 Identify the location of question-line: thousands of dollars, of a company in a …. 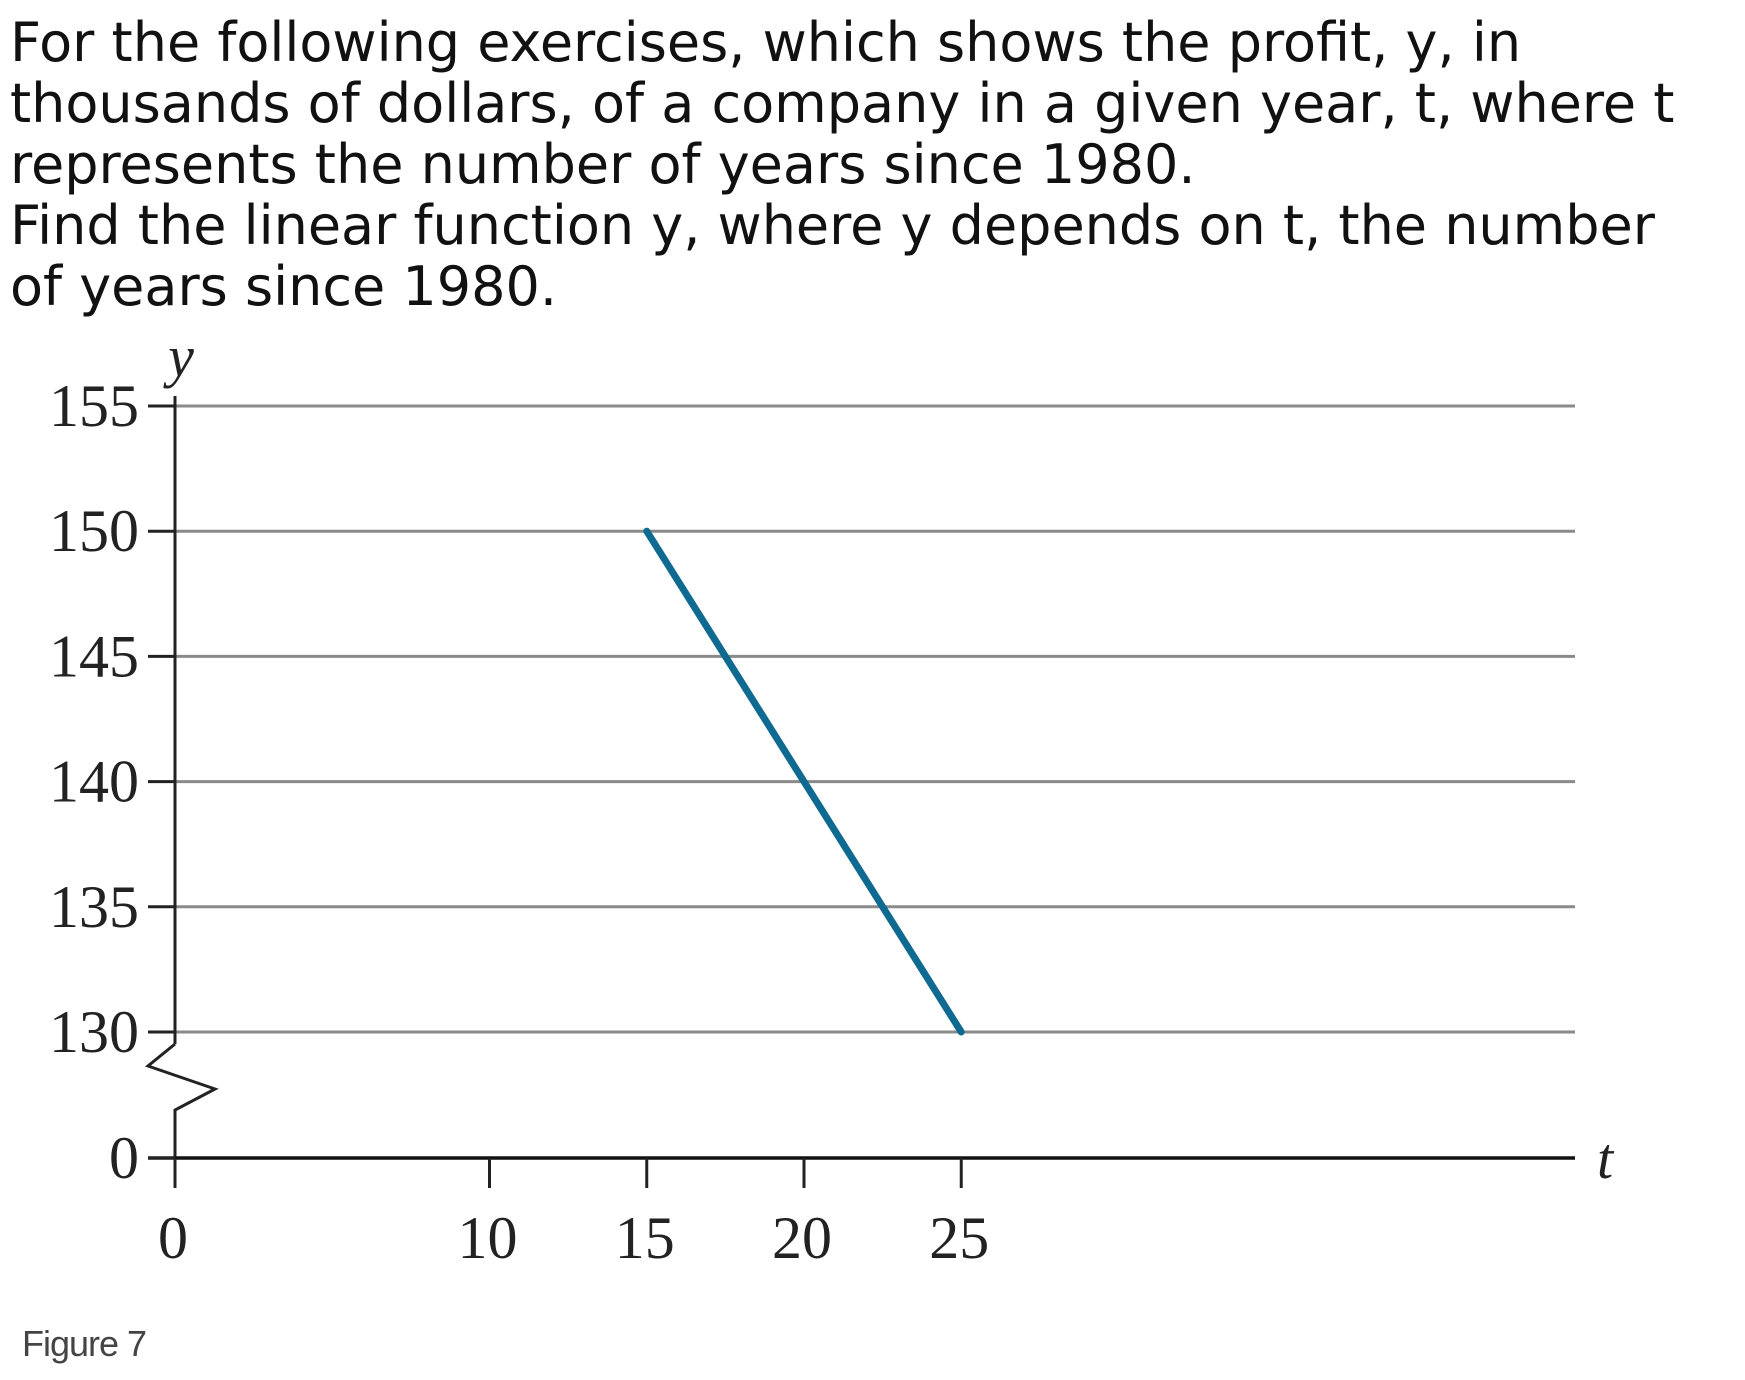
(842, 103).